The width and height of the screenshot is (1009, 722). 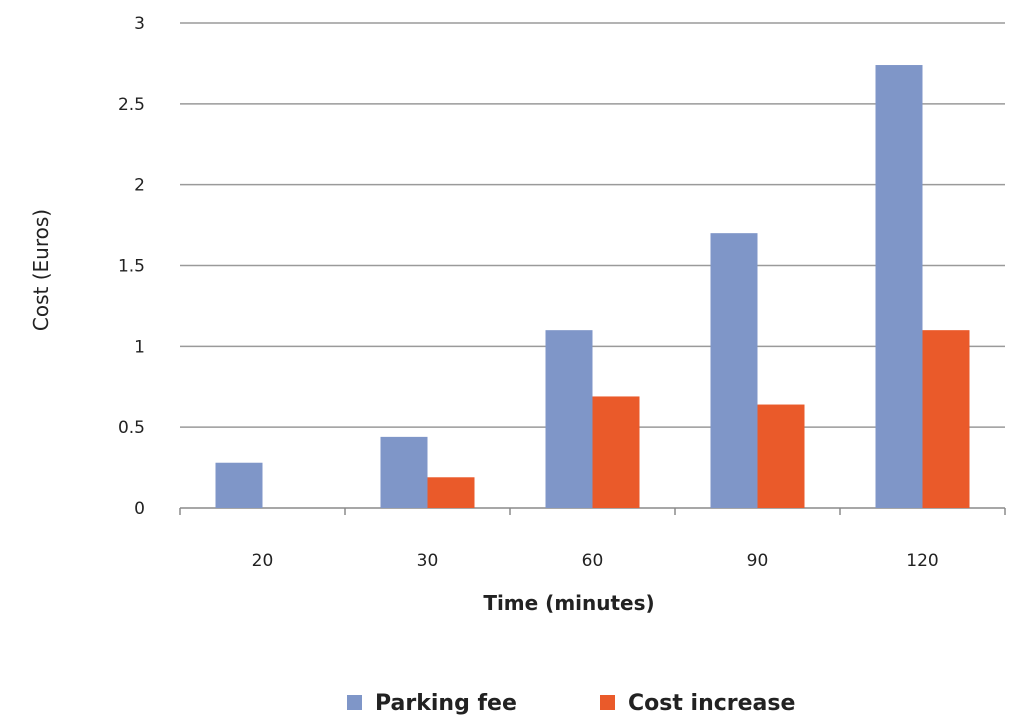 I want to click on legend: Parking fee Cost increase, so click(x=571, y=703).